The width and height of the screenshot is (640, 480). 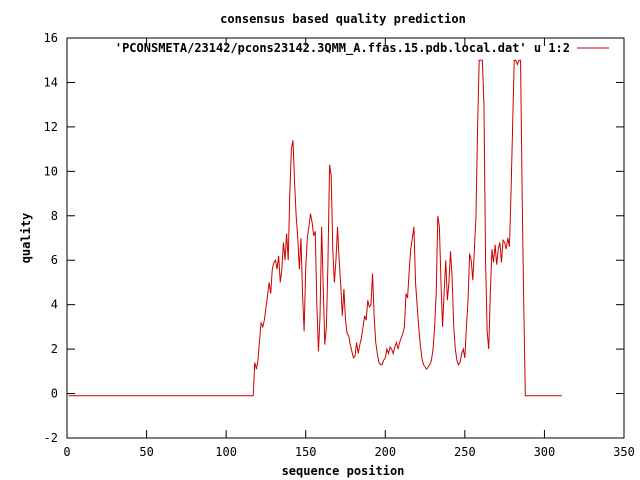 I want to click on y-tick-label: -2, so click(x=51, y=438).